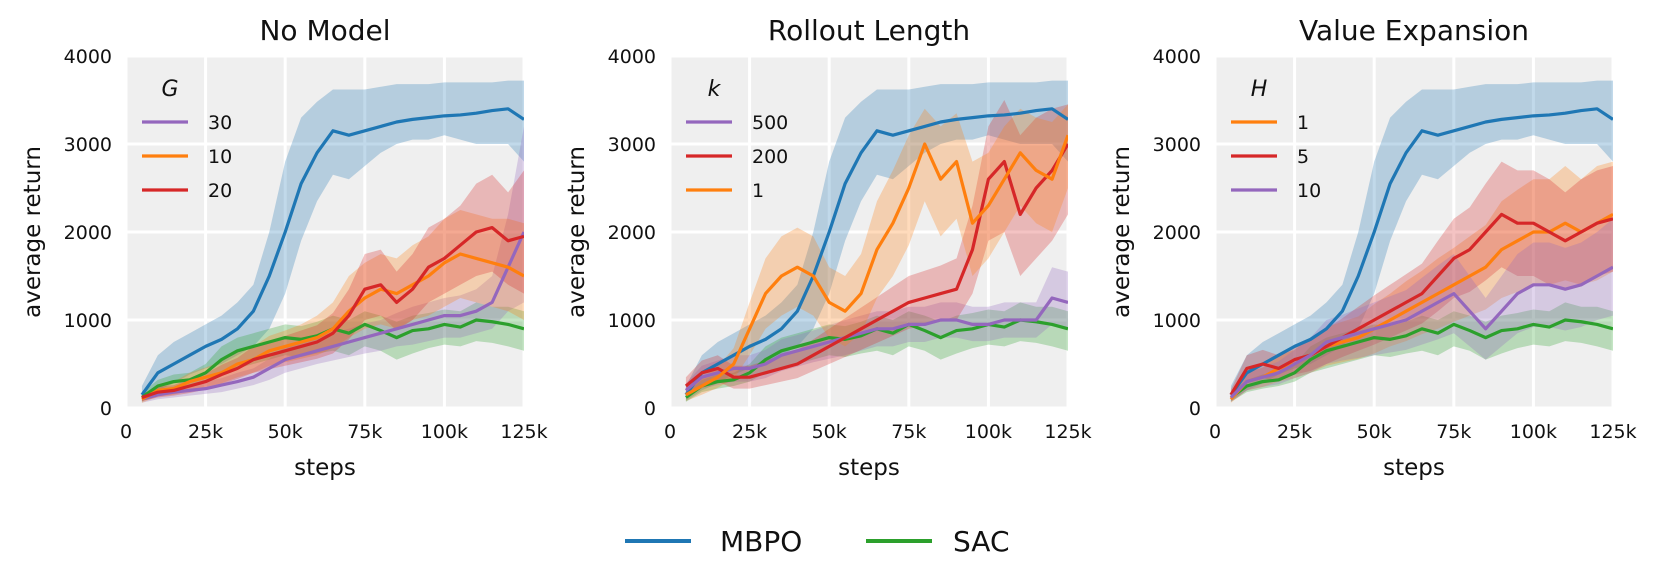  Describe the element at coordinates (169, 89) in the screenshot. I see `legend-title: G` at that location.